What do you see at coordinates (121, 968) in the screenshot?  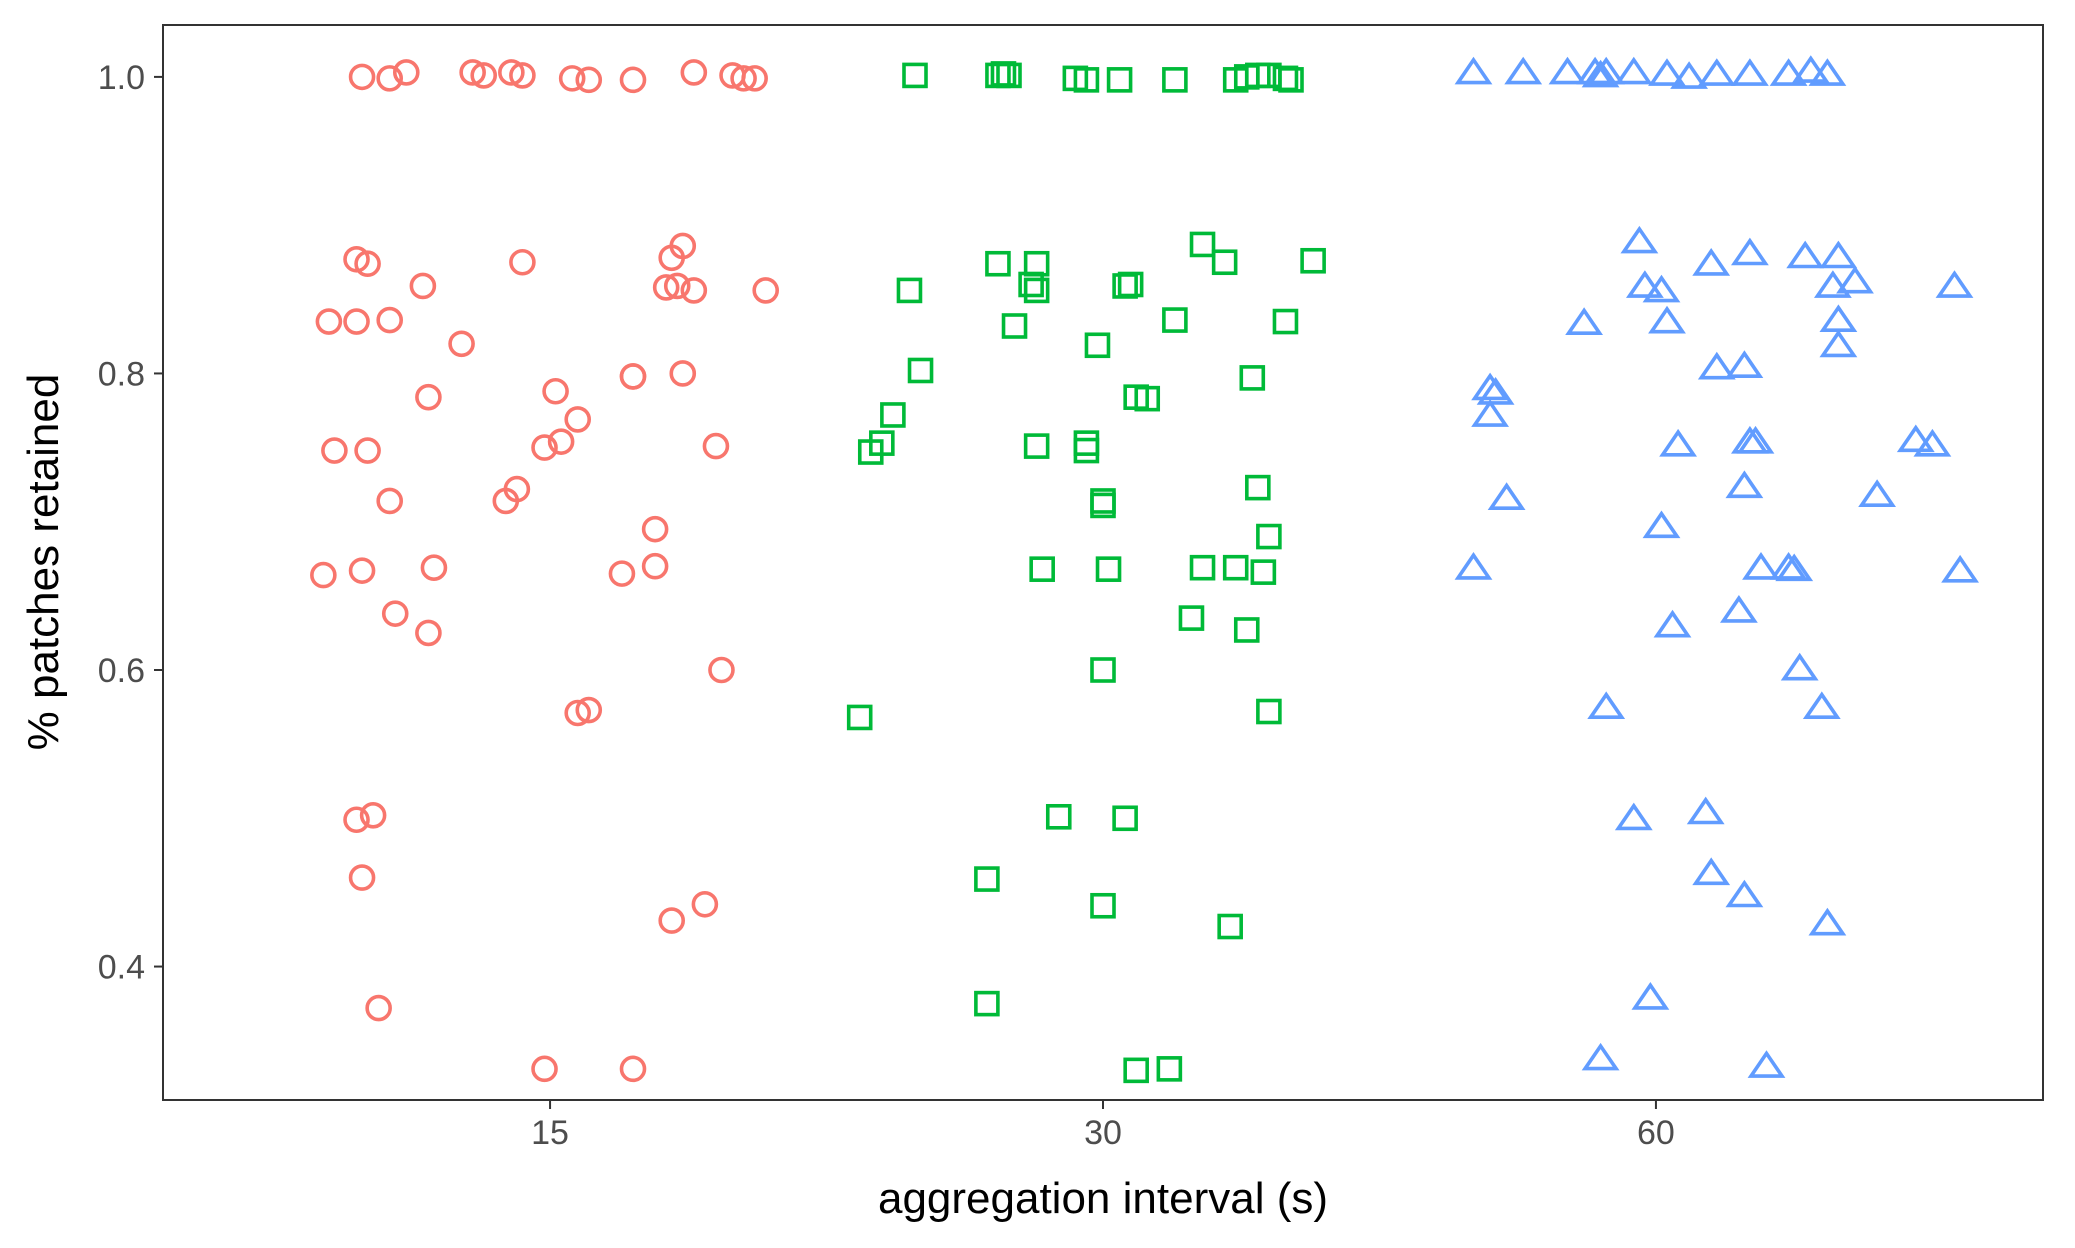 I see `y-tick-label-0.4: 0.4` at bounding box center [121, 968].